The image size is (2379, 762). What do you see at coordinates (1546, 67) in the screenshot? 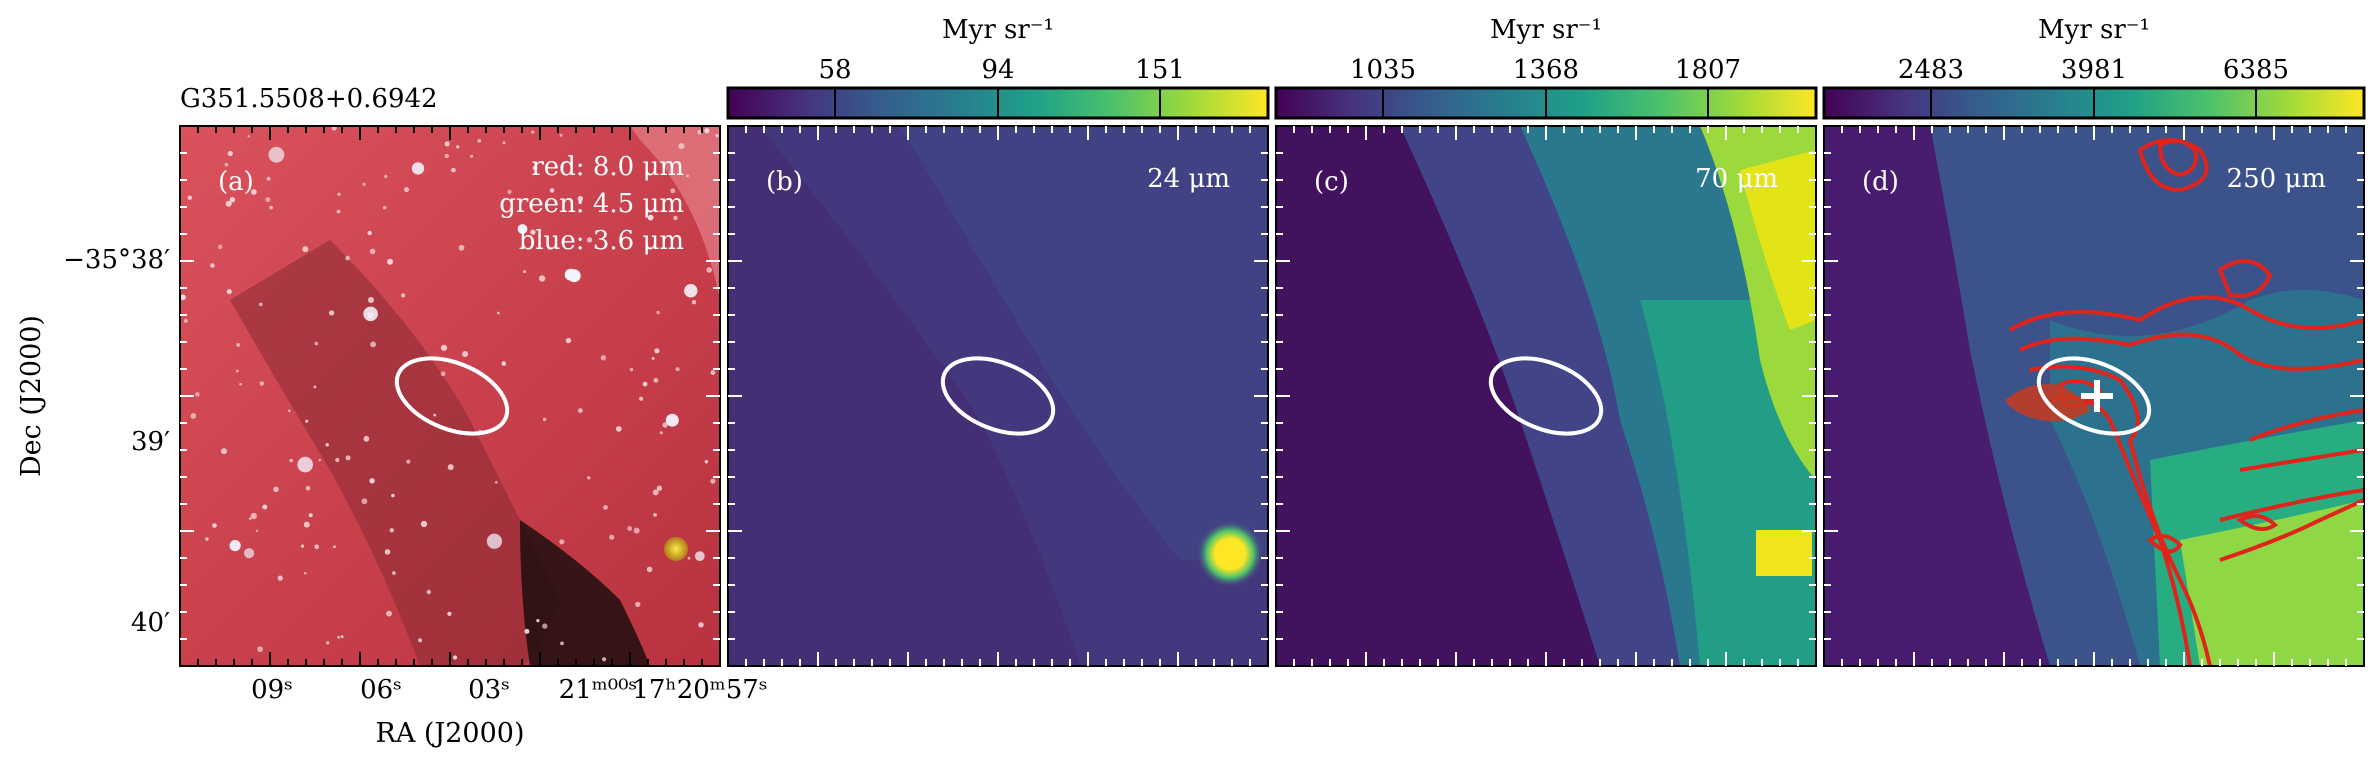
I see `colorbar-c: Myr sr⁻¹ 1035 1368 1807` at bounding box center [1546, 67].